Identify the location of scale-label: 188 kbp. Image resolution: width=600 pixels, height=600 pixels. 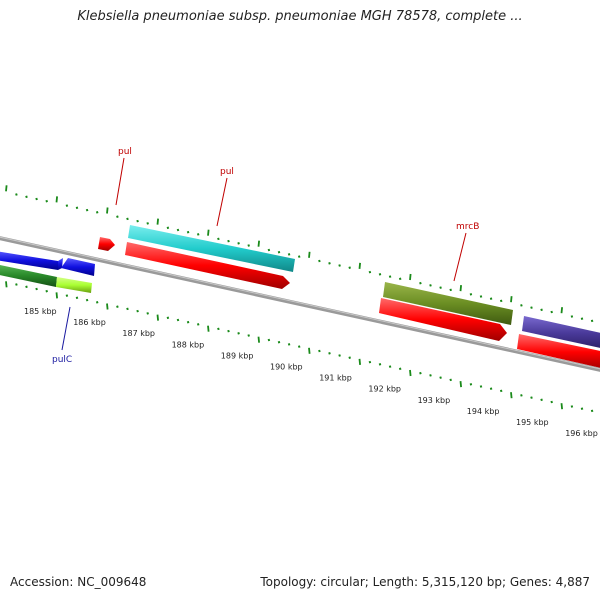
(188, 344).